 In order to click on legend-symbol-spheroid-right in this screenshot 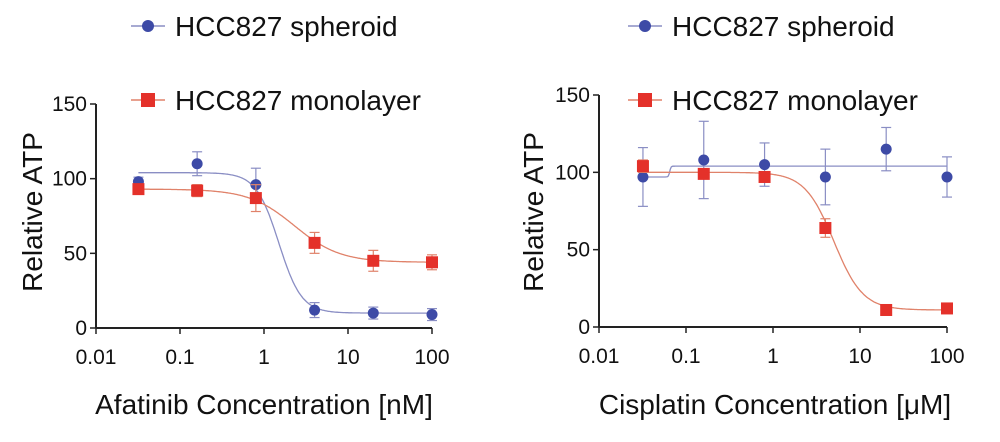, I will do `click(645, 26)`.